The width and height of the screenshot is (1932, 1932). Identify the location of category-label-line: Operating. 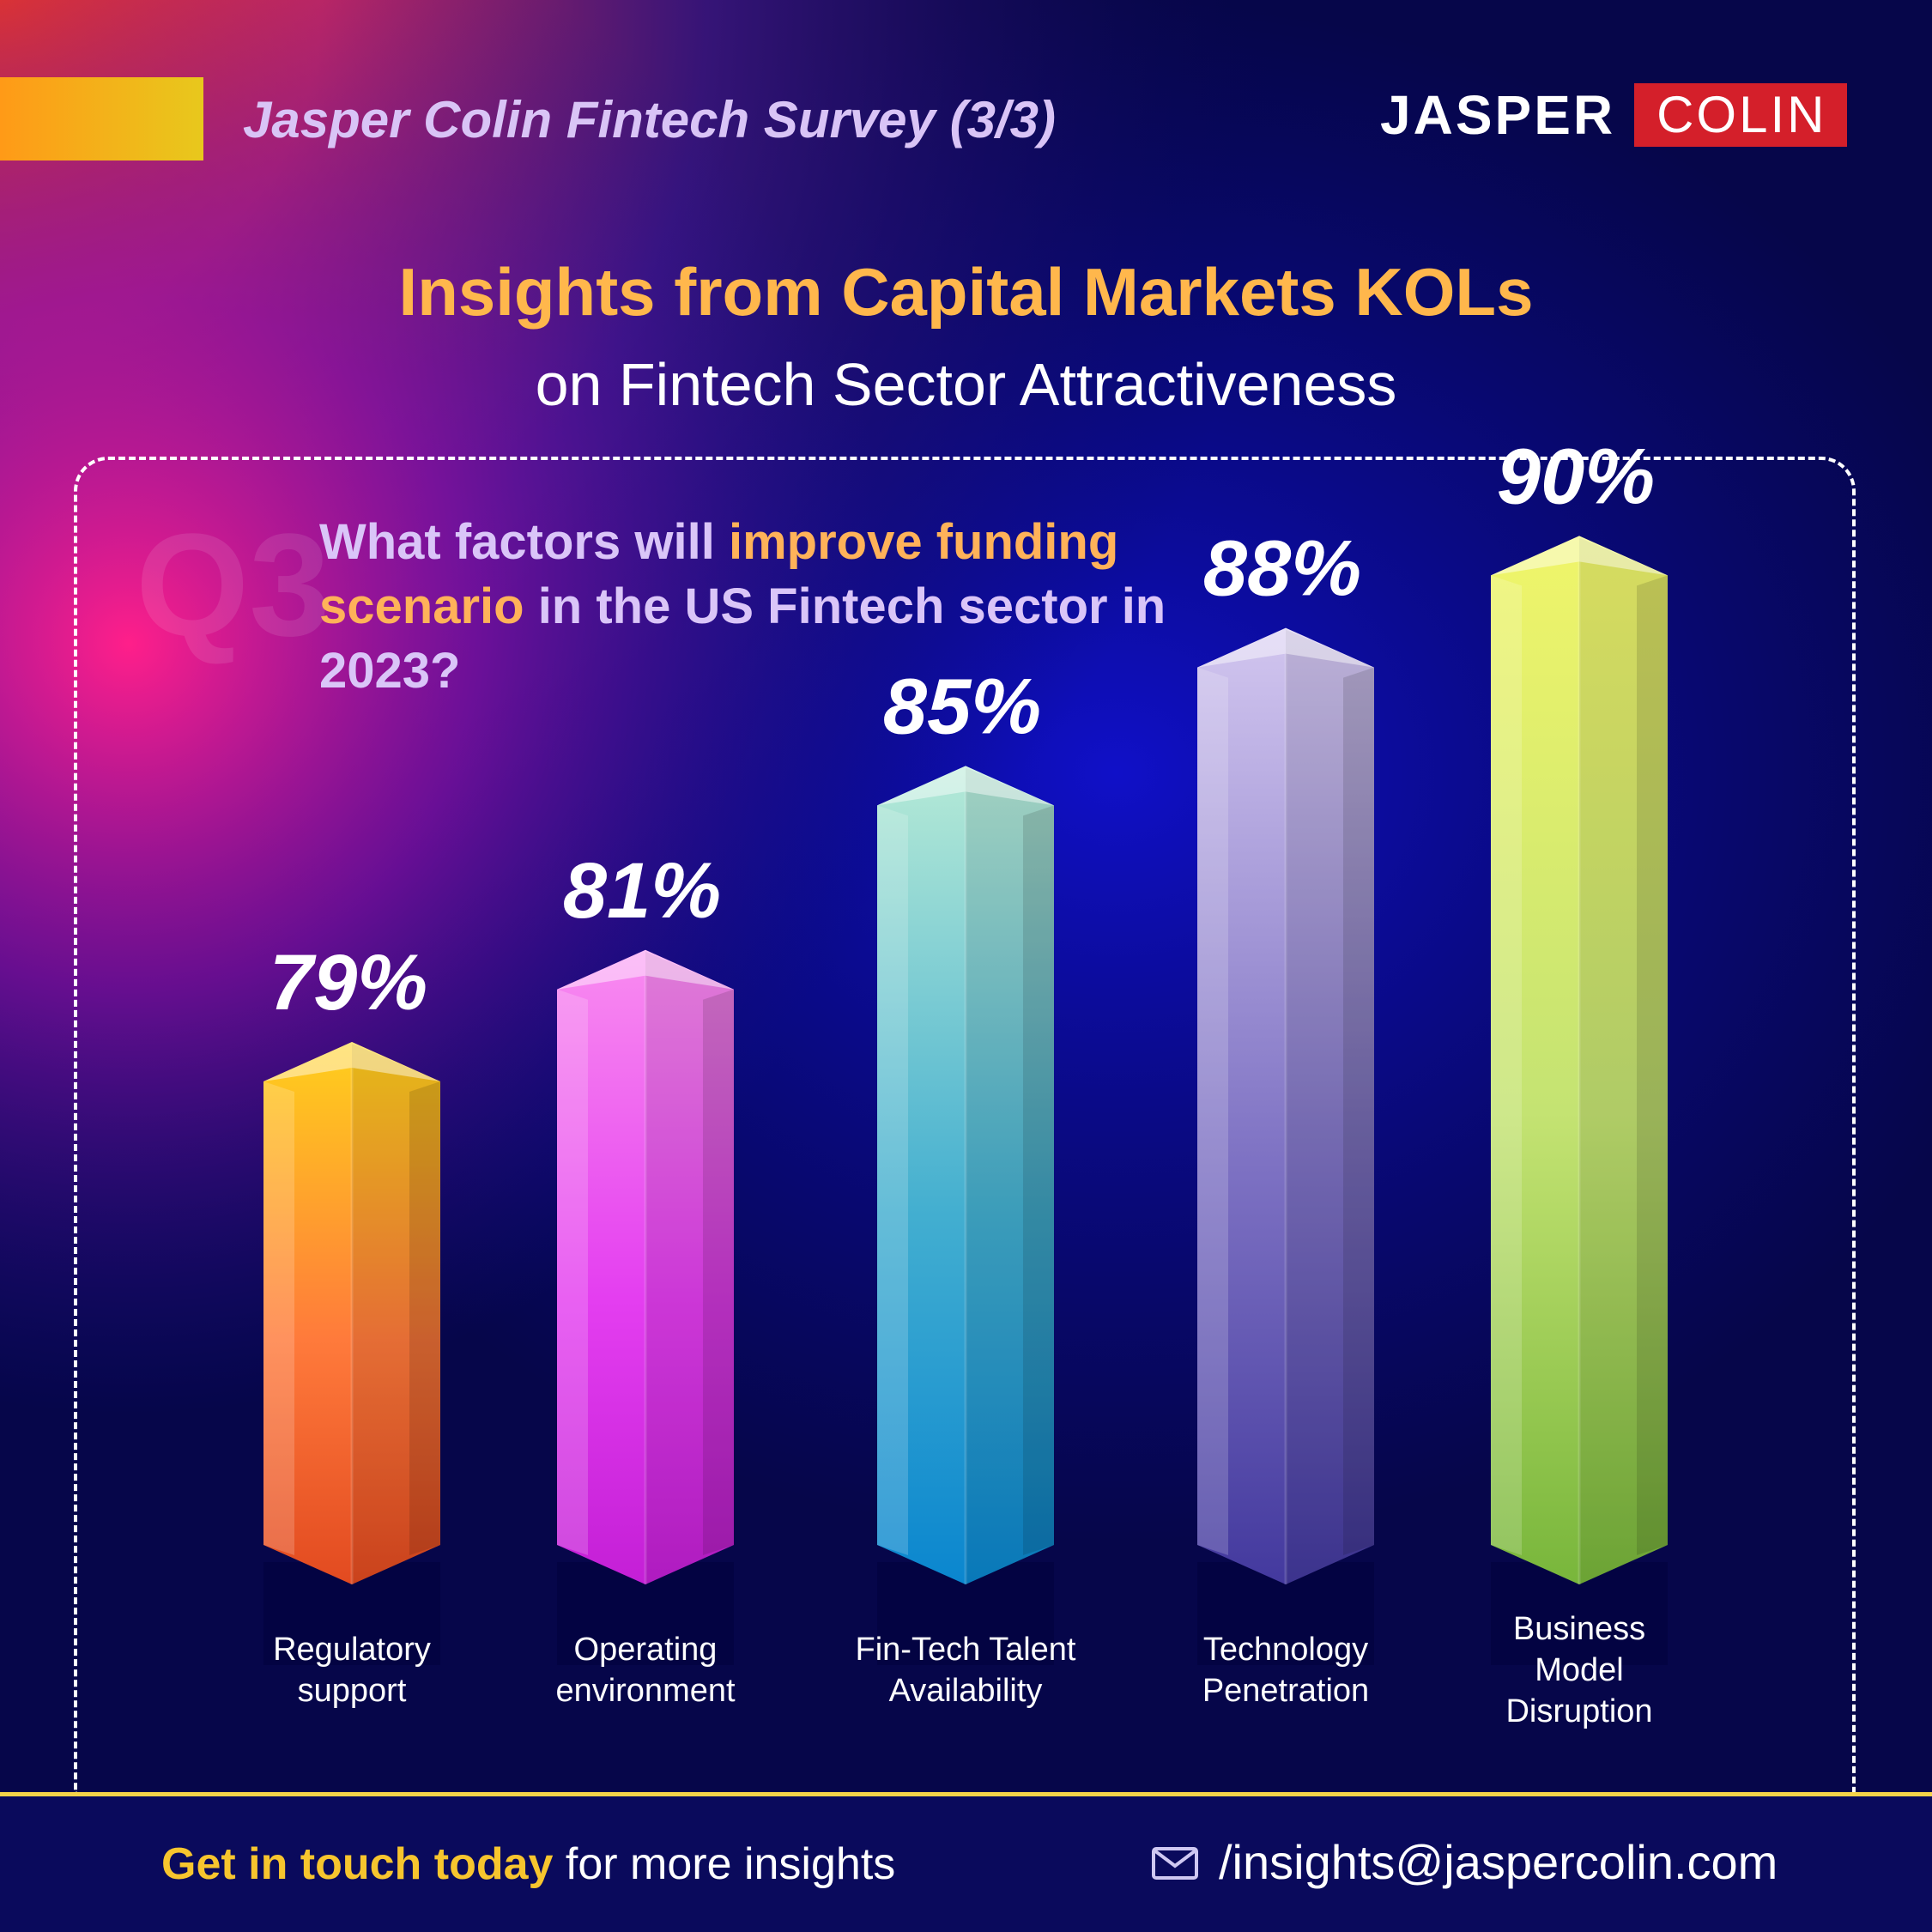
(646, 1650).